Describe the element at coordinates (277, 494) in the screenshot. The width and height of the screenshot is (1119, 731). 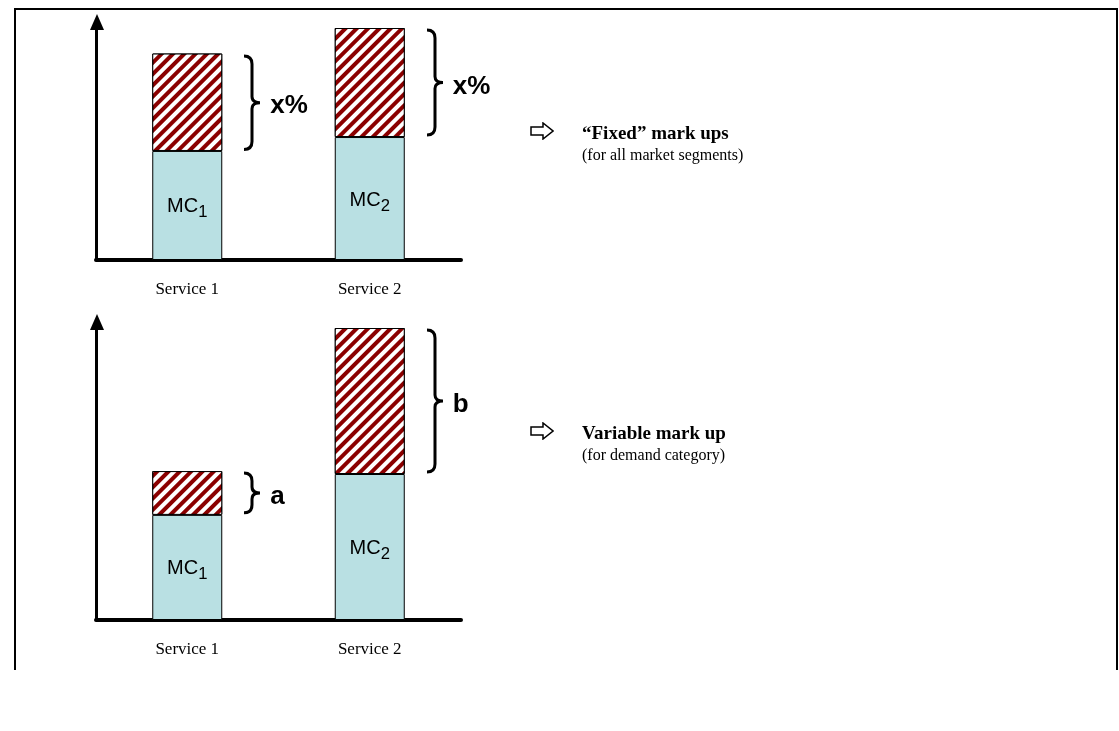
I see `annotation: a` at that location.